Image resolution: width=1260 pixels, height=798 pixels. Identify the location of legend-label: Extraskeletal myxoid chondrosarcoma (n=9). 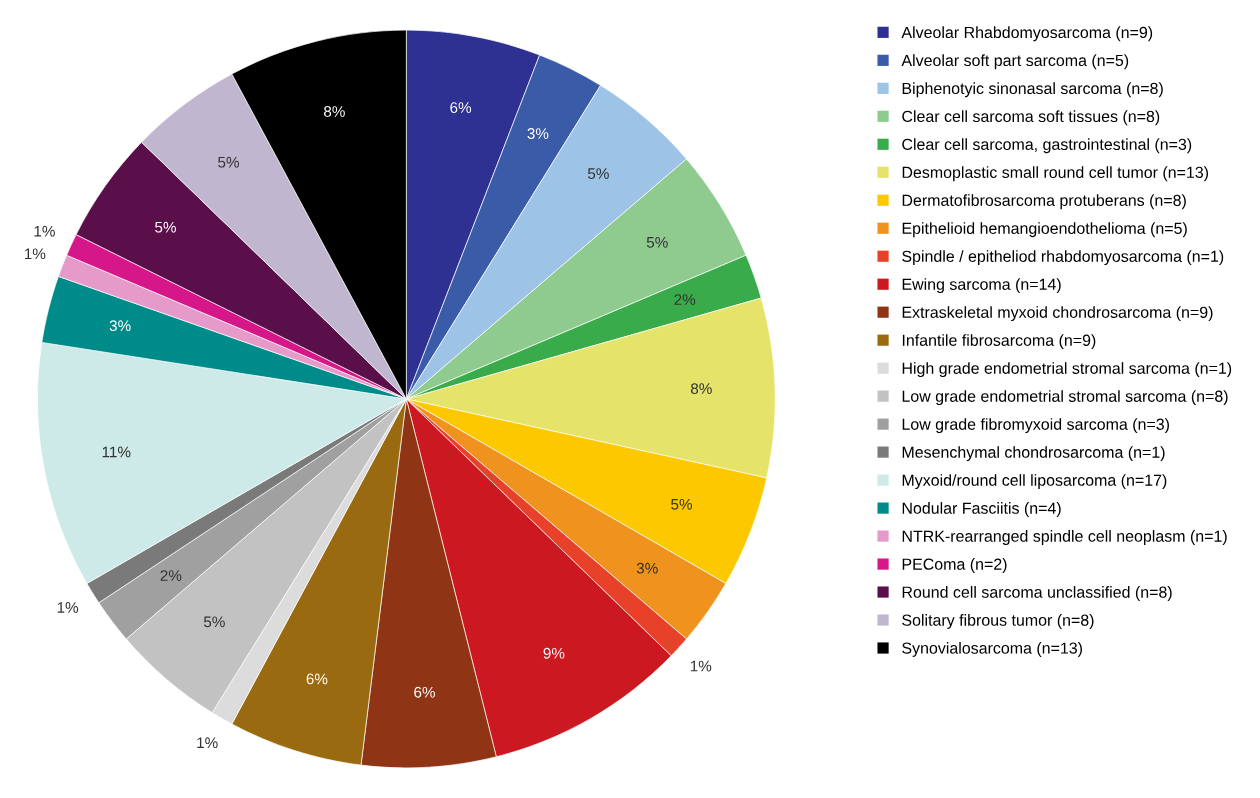
(1057, 314).